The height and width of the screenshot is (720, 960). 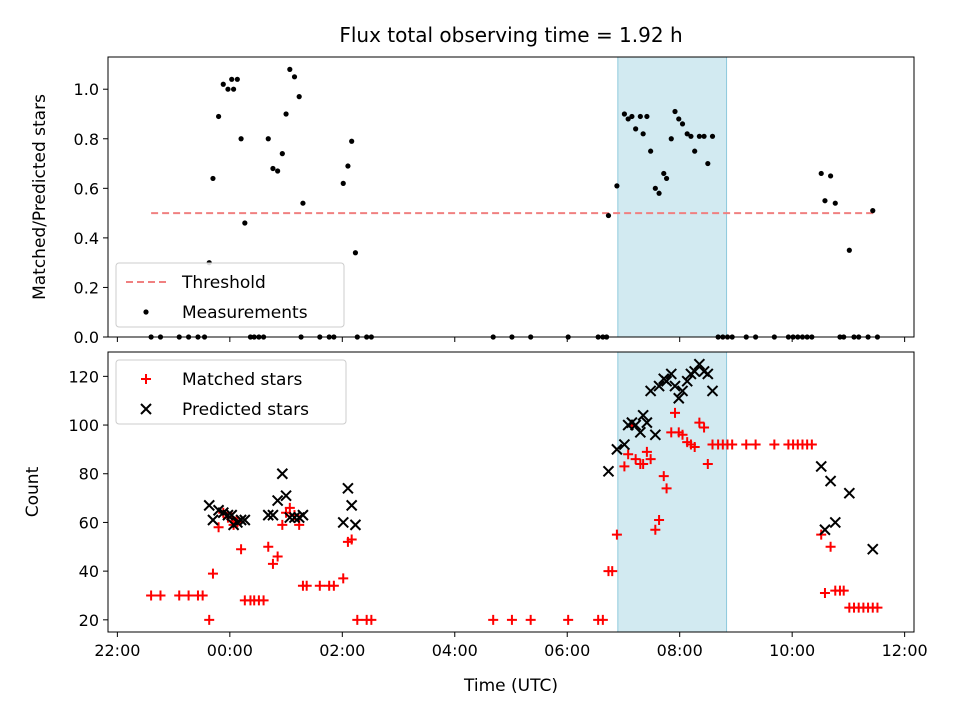 I want to click on y-tick-label: 120, so click(x=83, y=376).